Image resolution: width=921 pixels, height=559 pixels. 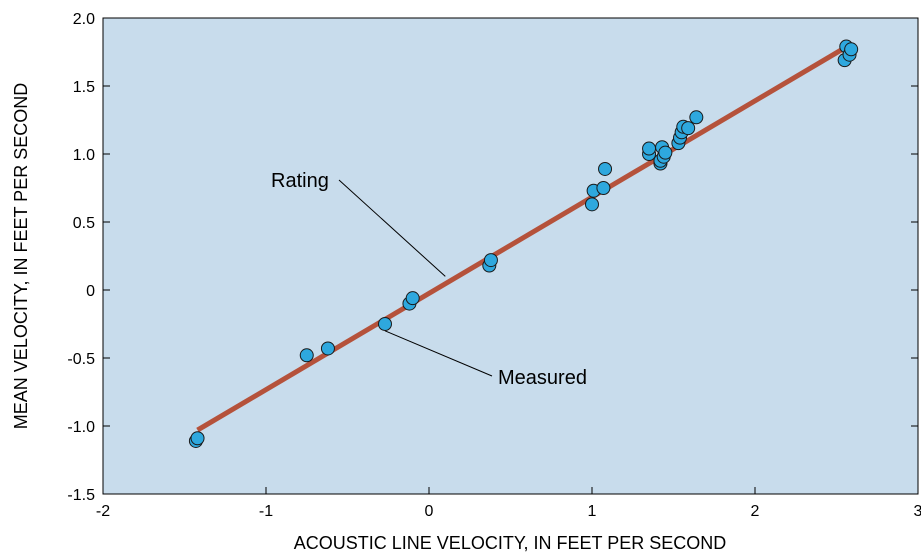 What do you see at coordinates (300, 181) in the screenshot?
I see `rating-annotation: Rating` at bounding box center [300, 181].